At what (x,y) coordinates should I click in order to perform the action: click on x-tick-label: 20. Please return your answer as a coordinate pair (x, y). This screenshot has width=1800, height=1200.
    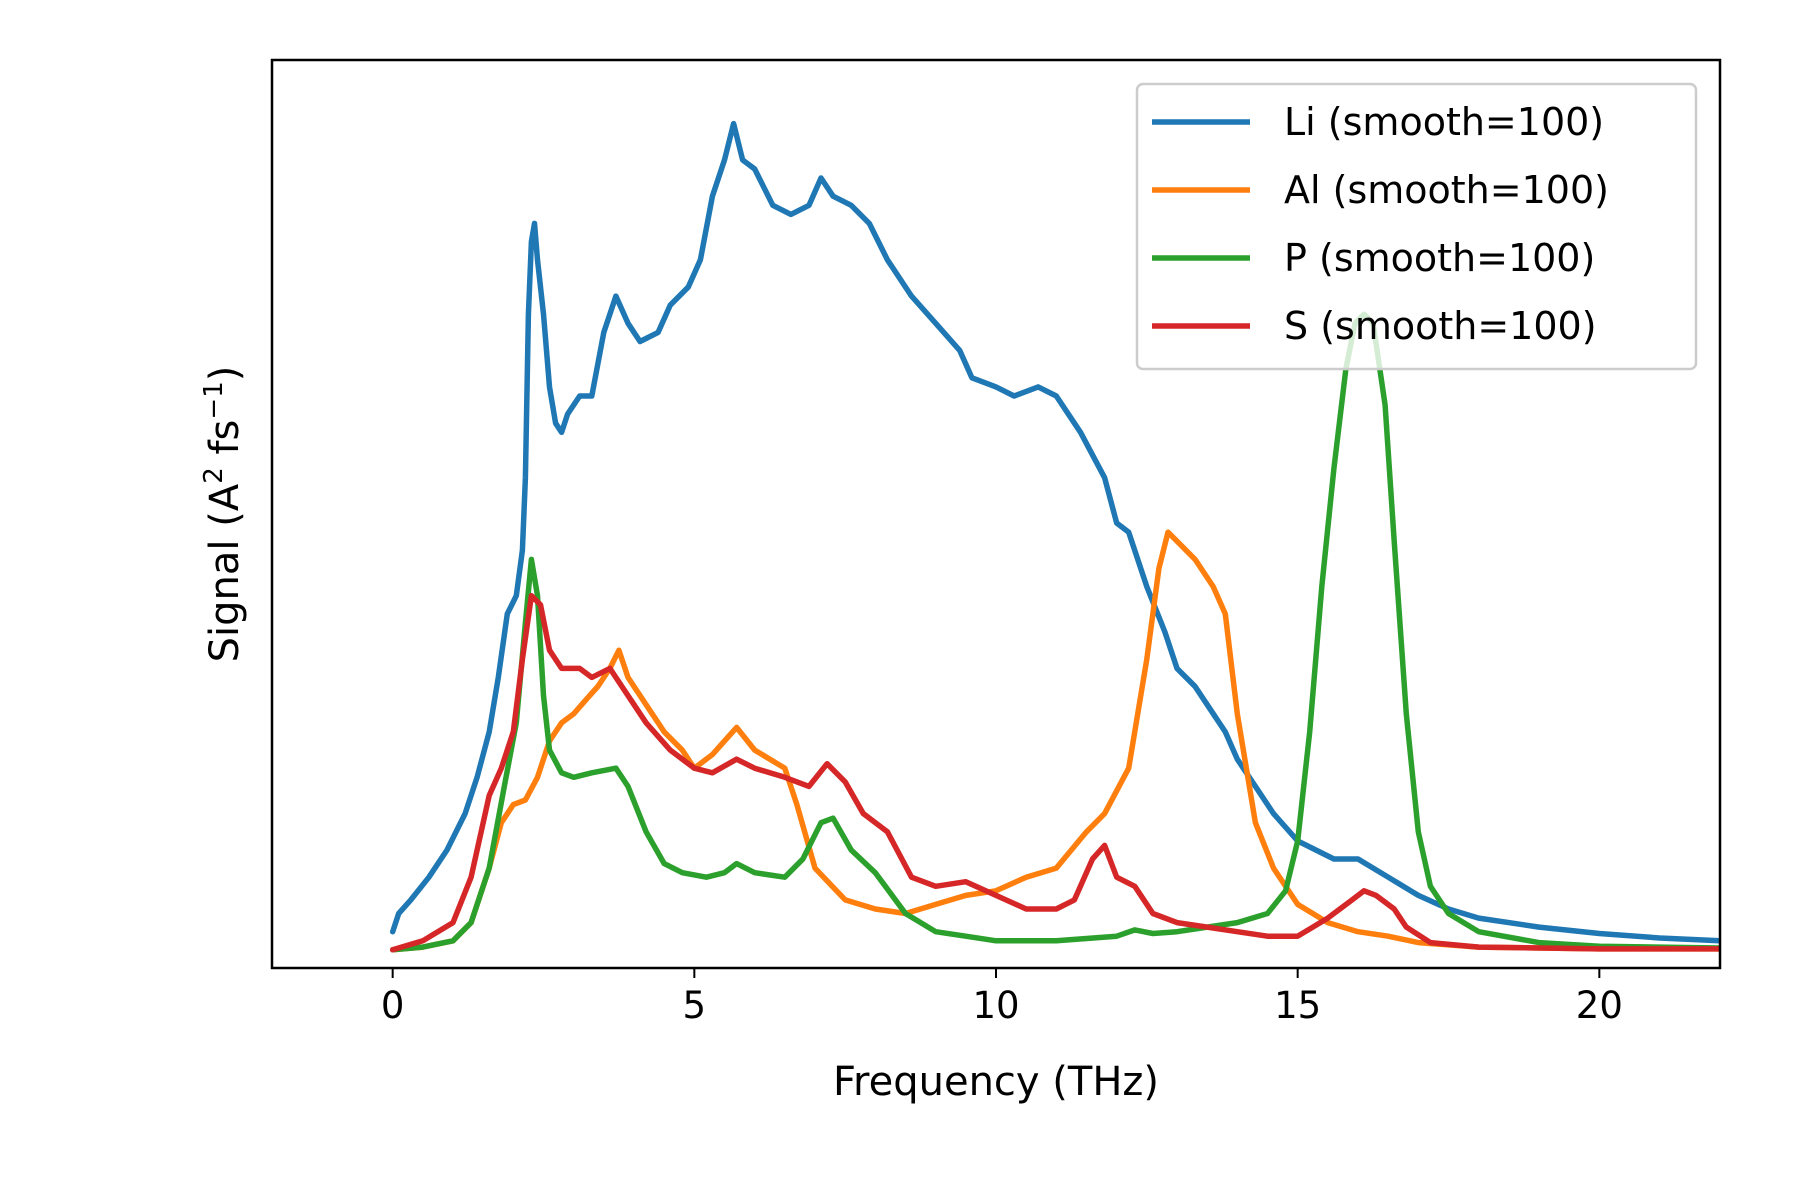
    Looking at the image, I should click on (1599, 1005).